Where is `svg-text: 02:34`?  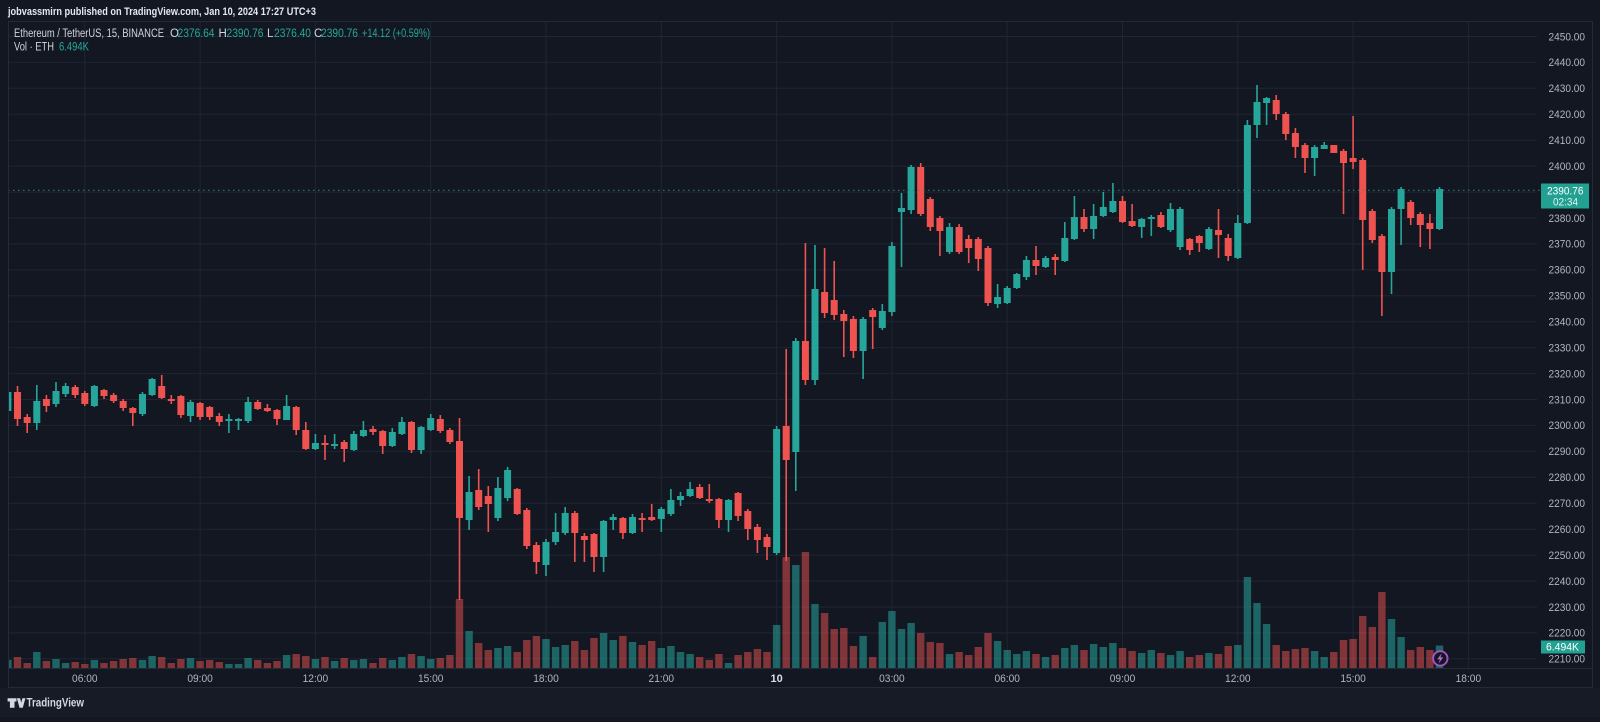
svg-text: 02:34 is located at coordinates (1565, 203).